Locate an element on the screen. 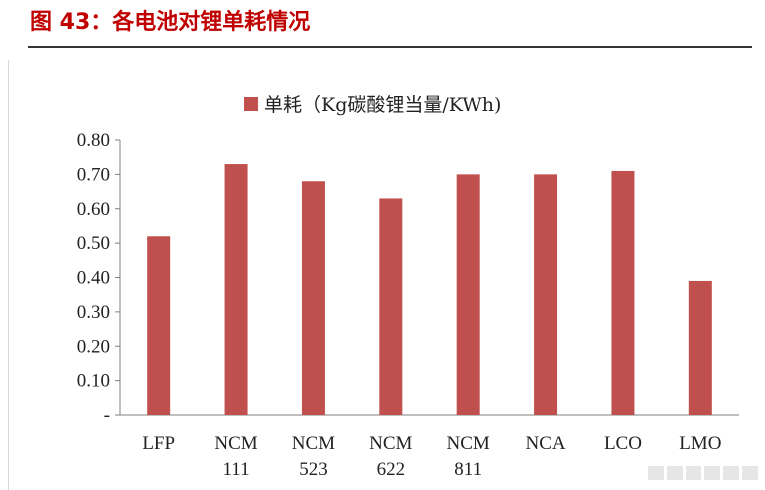 Image resolution: width=765 pixels, height=490 pixels. x-tick-label: LFP is located at coordinates (158, 443).